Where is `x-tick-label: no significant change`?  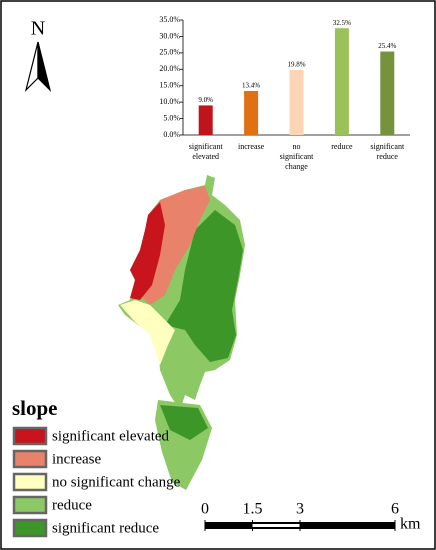
x-tick-label: no significant change is located at coordinates (297, 156).